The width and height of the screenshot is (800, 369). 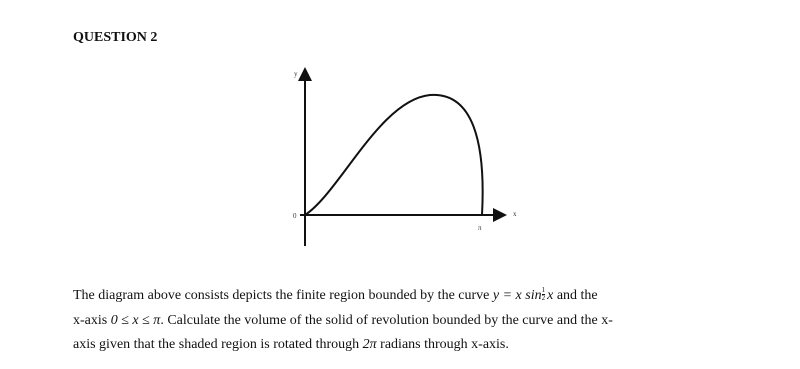 What do you see at coordinates (90, 320) in the screenshot?
I see `text: x-axis` at bounding box center [90, 320].